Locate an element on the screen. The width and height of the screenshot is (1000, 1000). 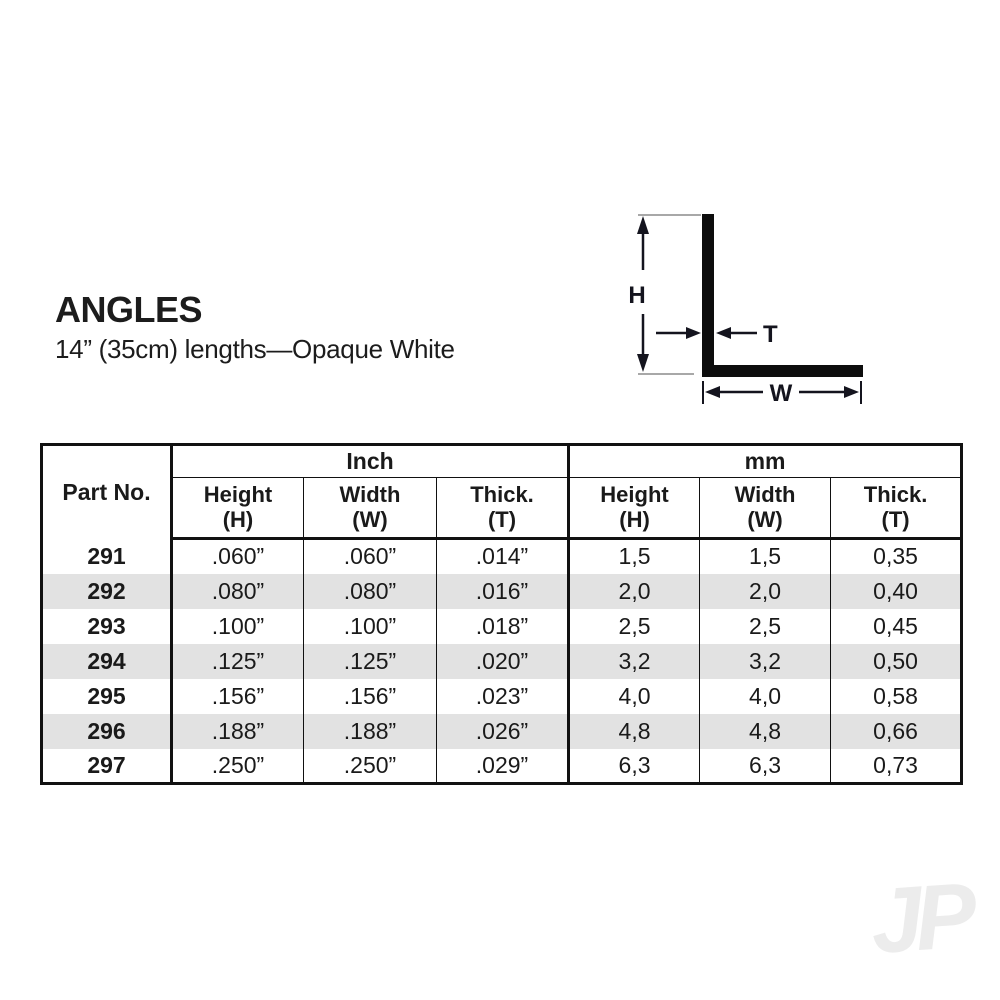
t-arrow-left is located at coordinates (723, 333).